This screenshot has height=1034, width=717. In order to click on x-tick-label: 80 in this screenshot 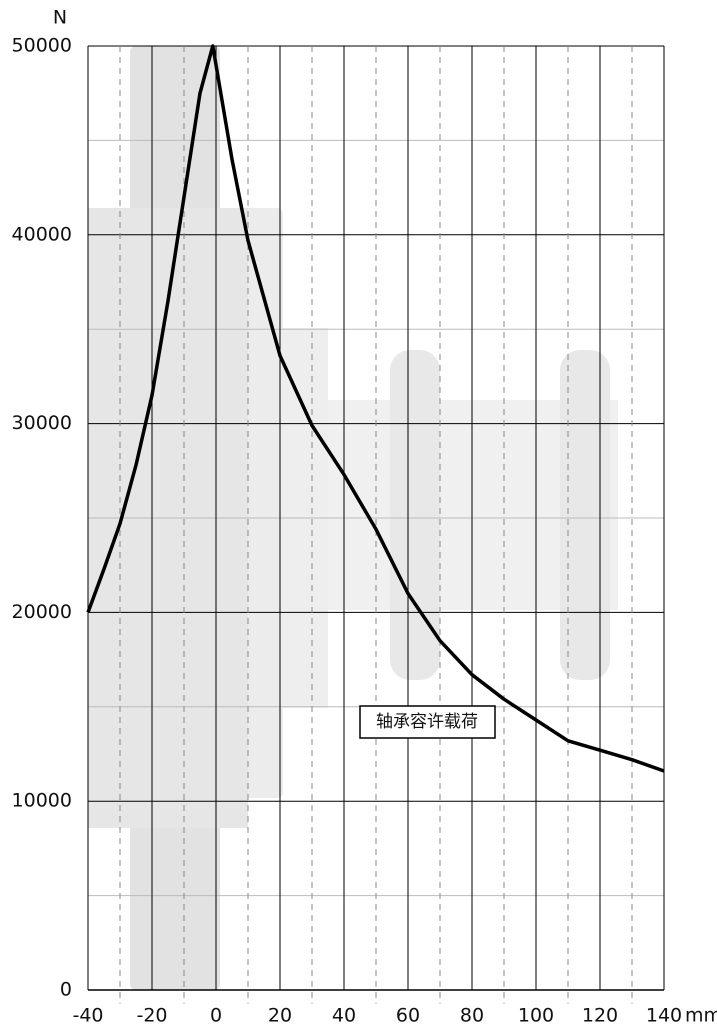, I will do `click(472, 1016)`.